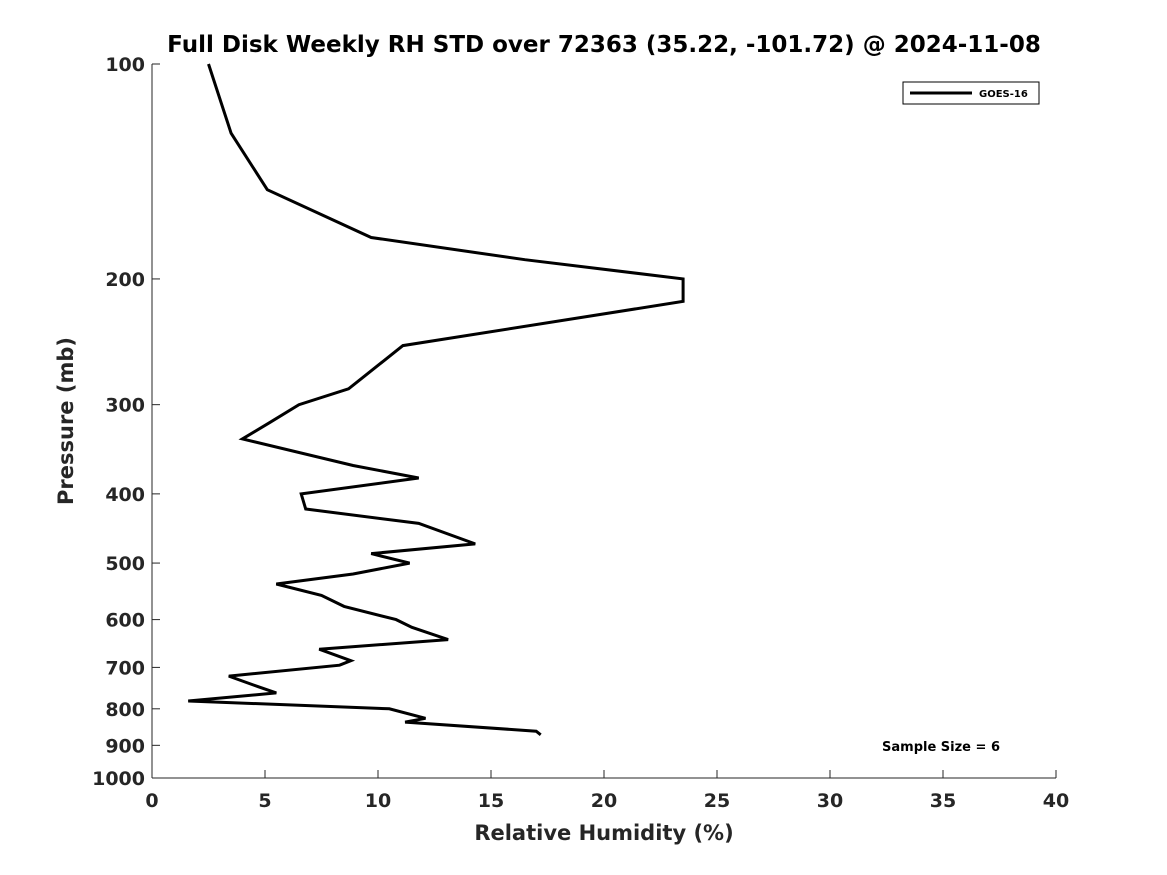 The image size is (1167, 875). Describe the element at coordinates (66, 421) in the screenshot. I see `y-axis-label: Pressure (mb)` at that location.